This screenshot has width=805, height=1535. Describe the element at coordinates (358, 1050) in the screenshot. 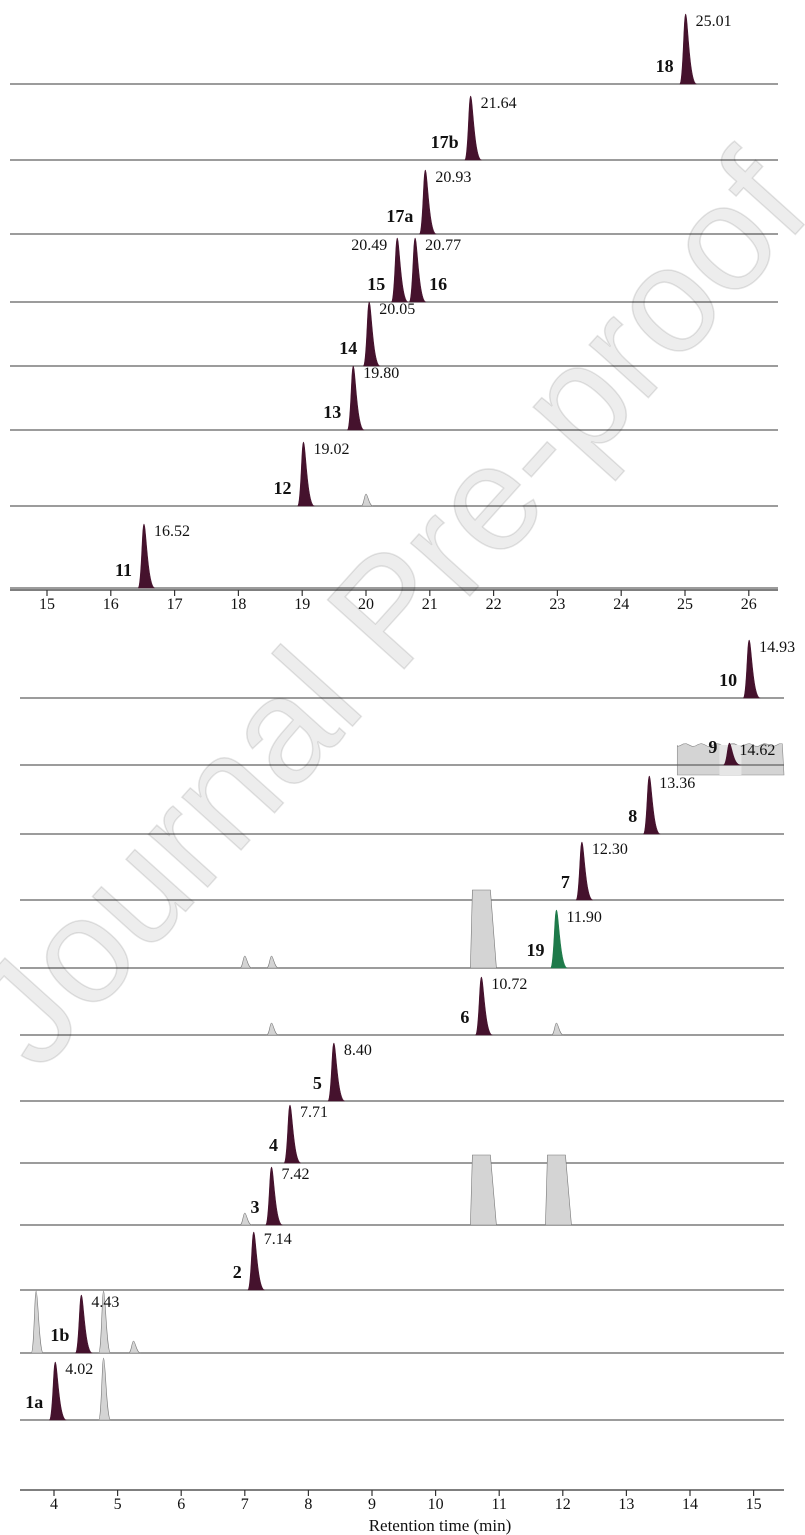

I see `rt-label: 8.40` at that location.